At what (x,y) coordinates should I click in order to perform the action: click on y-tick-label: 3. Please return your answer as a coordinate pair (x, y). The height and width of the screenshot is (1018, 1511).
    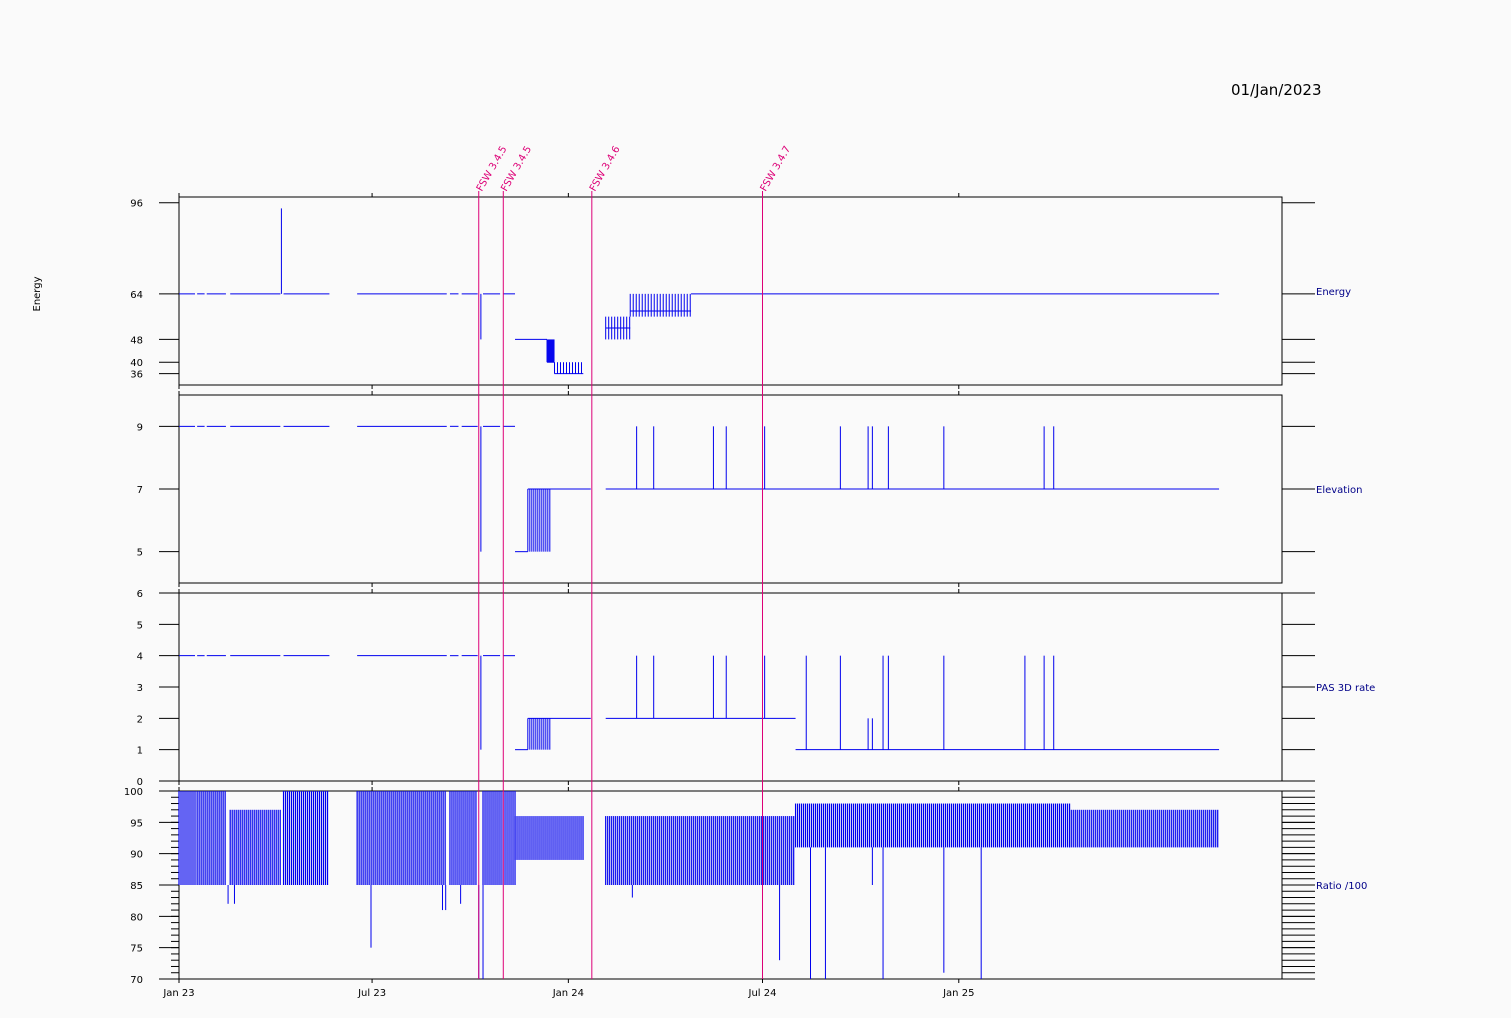
    Looking at the image, I should click on (140, 688).